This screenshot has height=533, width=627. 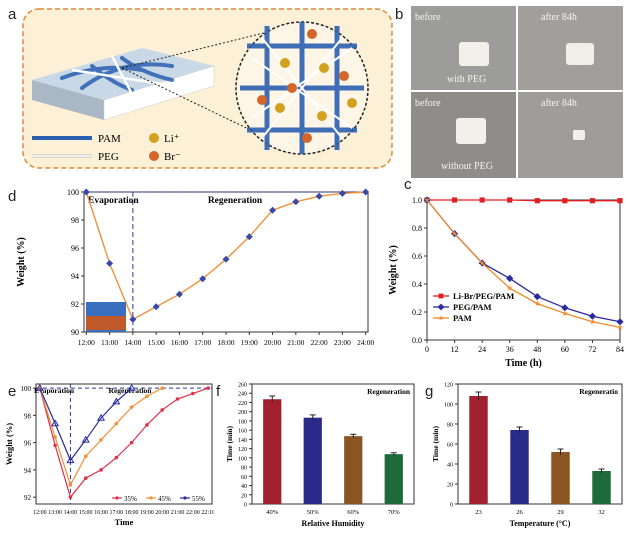 What do you see at coordinates (172, 157) in the screenshot?
I see `legend-br-label: Br⁻` at bounding box center [172, 157].